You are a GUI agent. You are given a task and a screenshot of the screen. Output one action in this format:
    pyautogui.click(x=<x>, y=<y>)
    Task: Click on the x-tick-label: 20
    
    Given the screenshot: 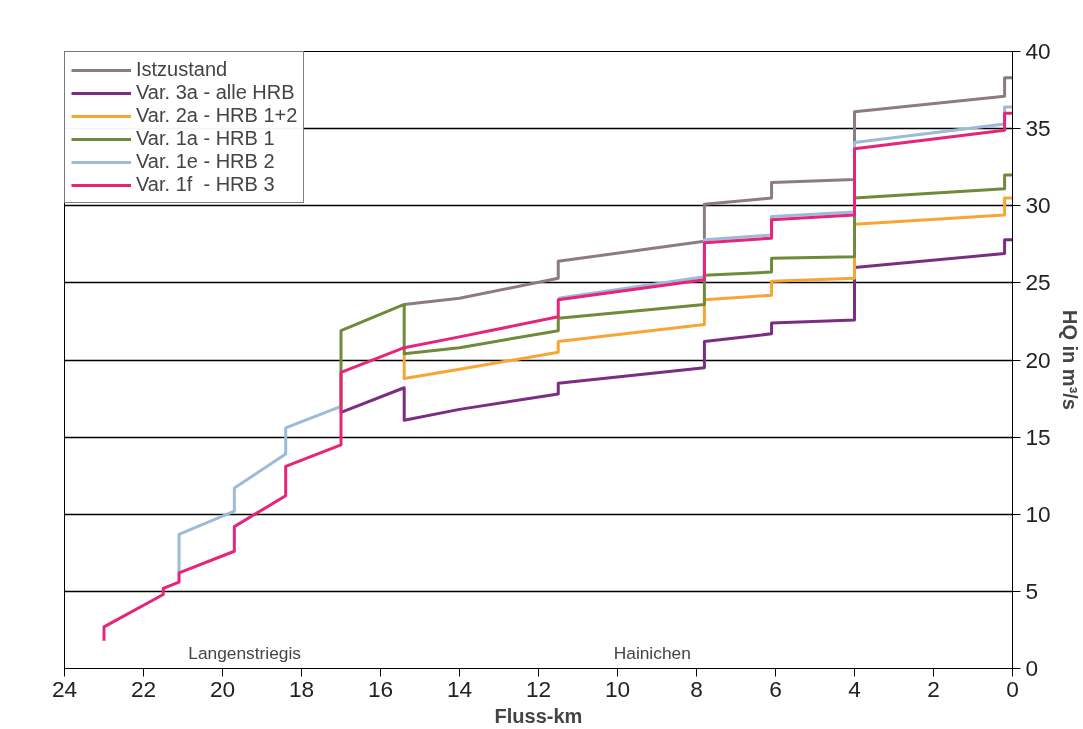 What is the action you would take?
    pyautogui.click(x=222, y=688)
    